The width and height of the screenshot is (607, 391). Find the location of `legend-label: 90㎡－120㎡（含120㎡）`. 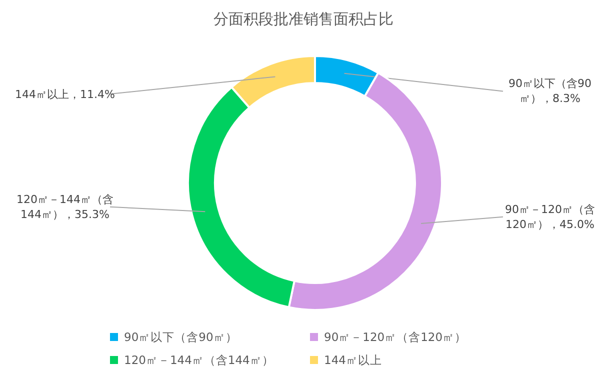

legend-label: 90㎡－120㎡（含120㎡） is located at coordinates (395, 337).